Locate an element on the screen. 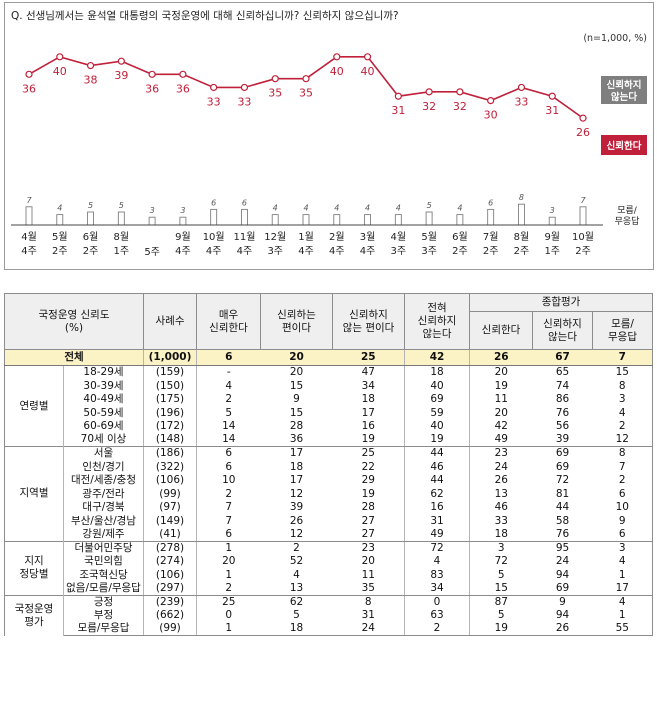 This screenshot has width=657, height=704. trust-data-label: 26 is located at coordinates (583, 132).